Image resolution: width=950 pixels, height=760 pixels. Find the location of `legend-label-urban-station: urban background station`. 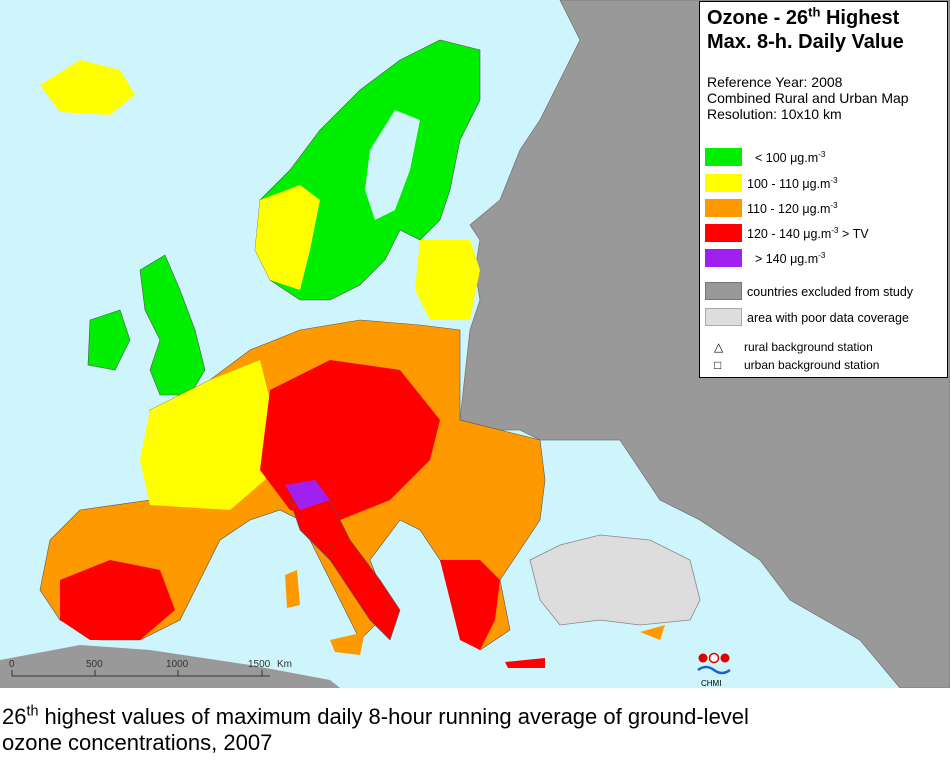

legend-label-urban-station: urban background station is located at coordinates (812, 365).